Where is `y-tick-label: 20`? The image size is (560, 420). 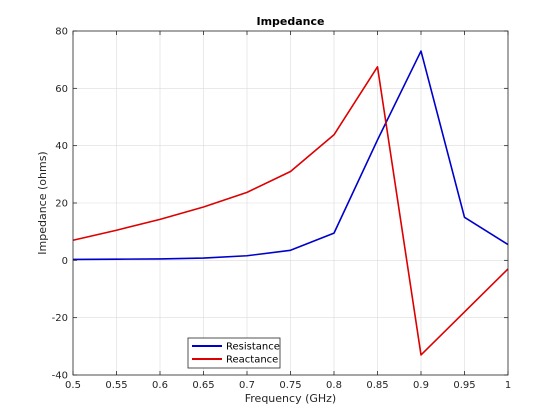 y-tick-label: 20 is located at coordinates (61, 204).